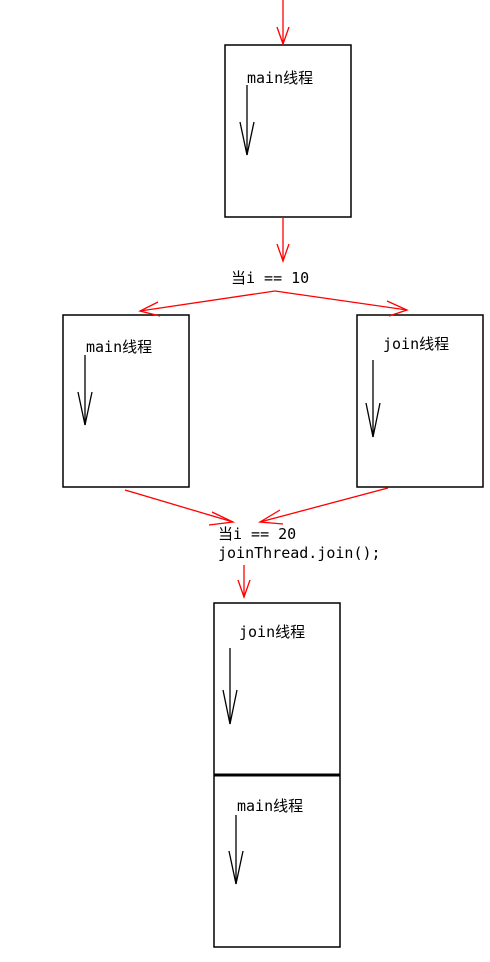 The height and width of the screenshot is (962, 490). Describe the element at coordinates (270, 278) in the screenshot. I see `fork-condition: 当i == 10` at that location.